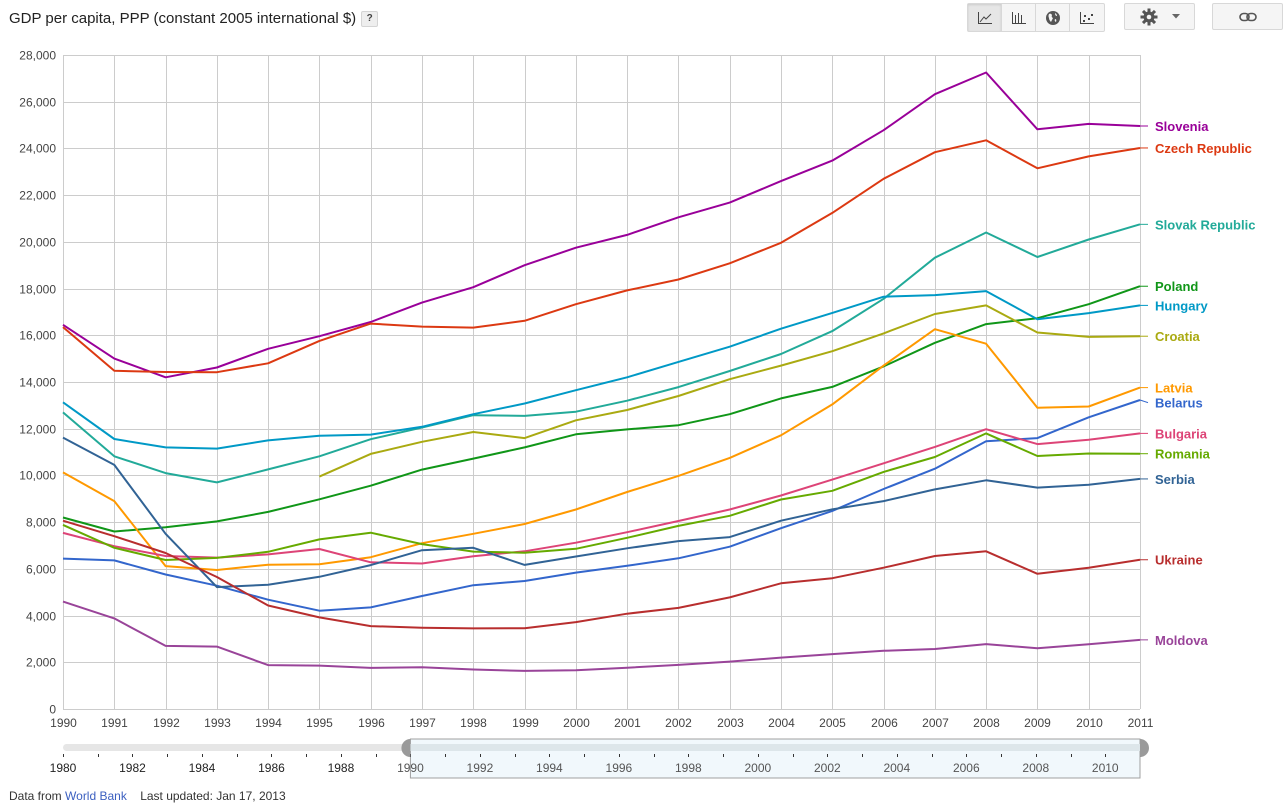 This screenshot has width=1288, height=809. What do you see at coordinates (37, 290) in the screenshot?
I see `y-tick-label: 18,000` at bounding box center [37, 290].